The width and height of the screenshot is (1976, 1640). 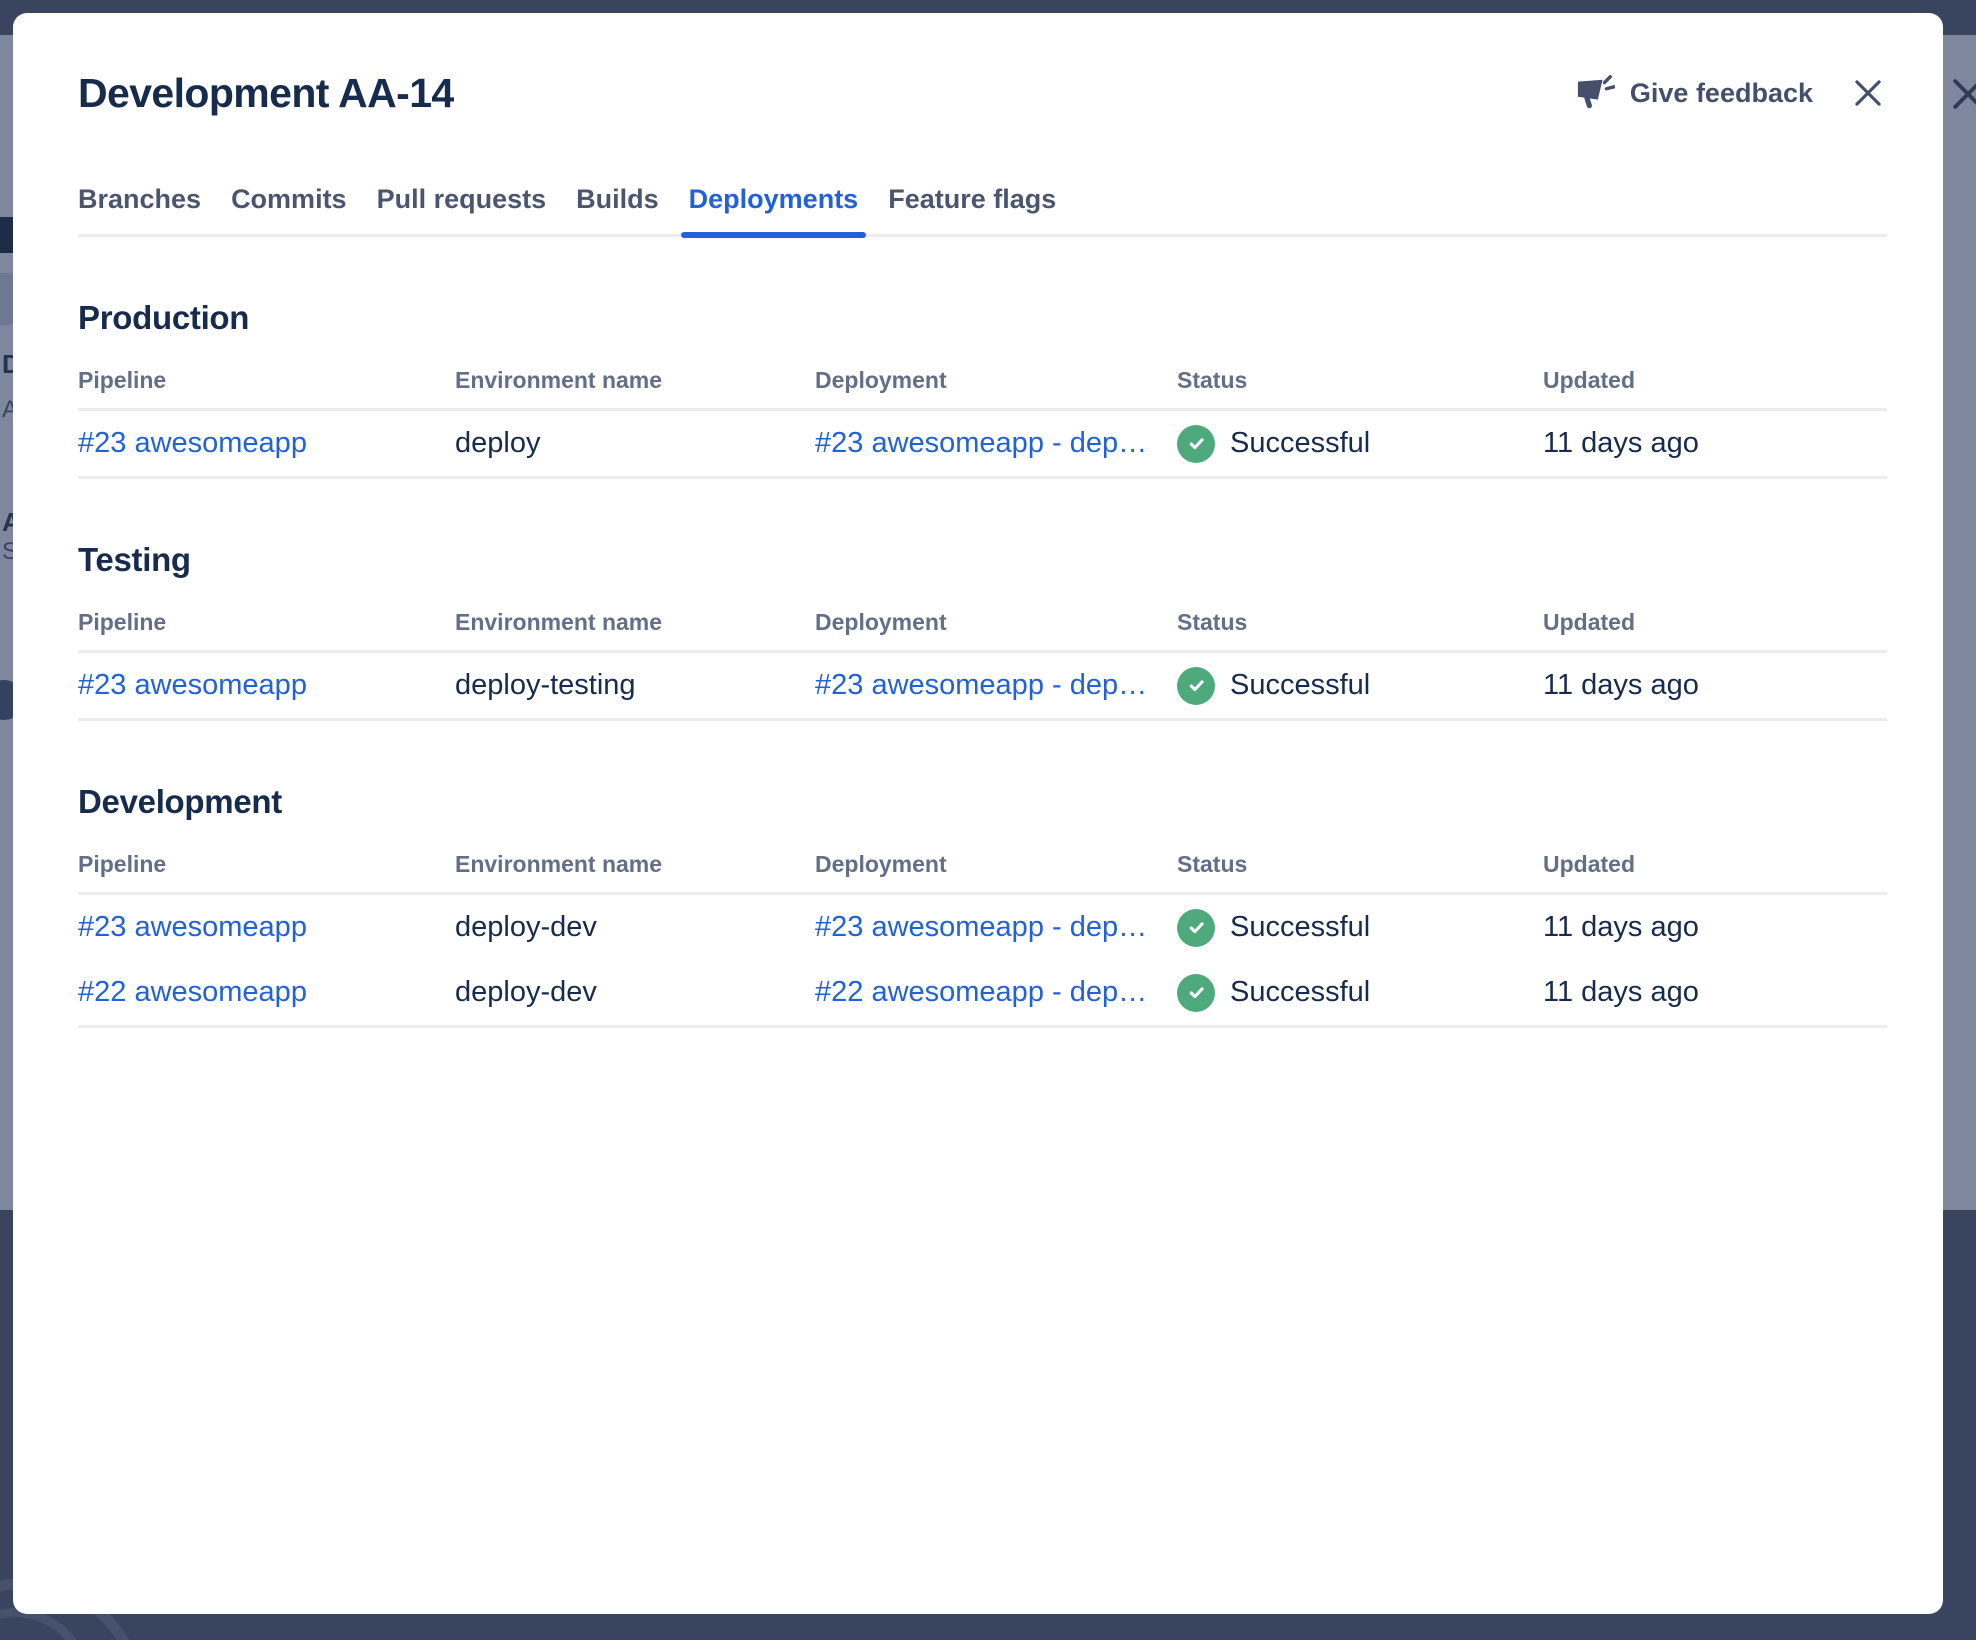 What do you see at coordinates (164, 317) in the screenshot?
I see `section-heading: Production` at bounding box center [164, 317].